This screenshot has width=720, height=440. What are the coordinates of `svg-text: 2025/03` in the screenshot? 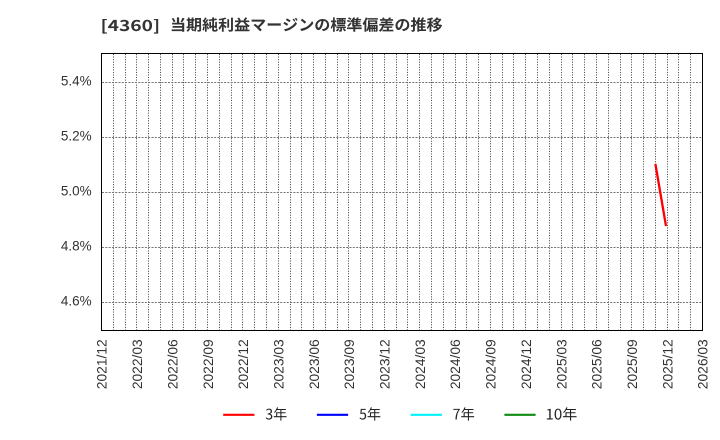 It's located at (561, 364).